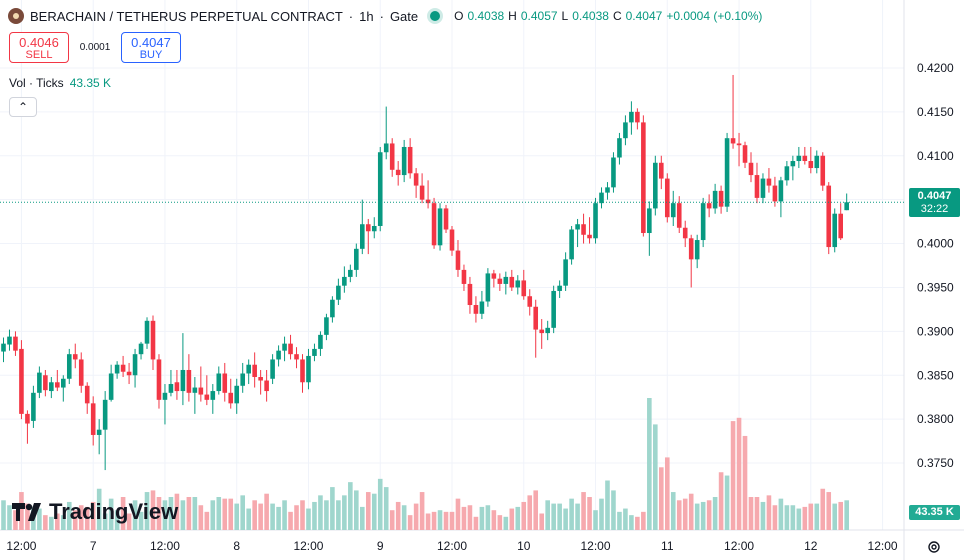  What do you see at coordinates (644, 16) in the screenshot?
I see `close-value: 0.4047` at bounding box center [644, 16].